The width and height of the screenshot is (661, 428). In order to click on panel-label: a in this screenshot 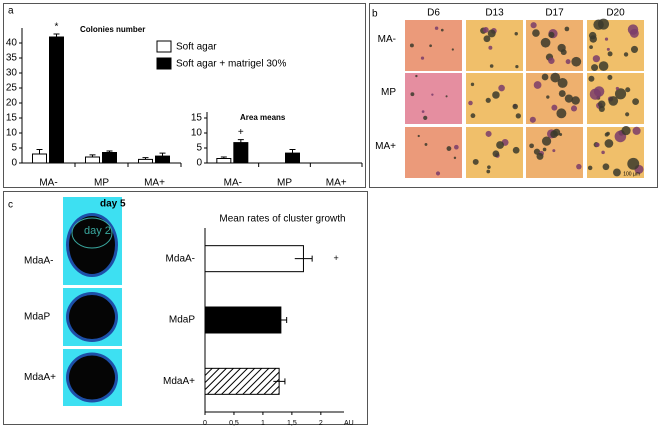, I will do `click(11, 11)`.